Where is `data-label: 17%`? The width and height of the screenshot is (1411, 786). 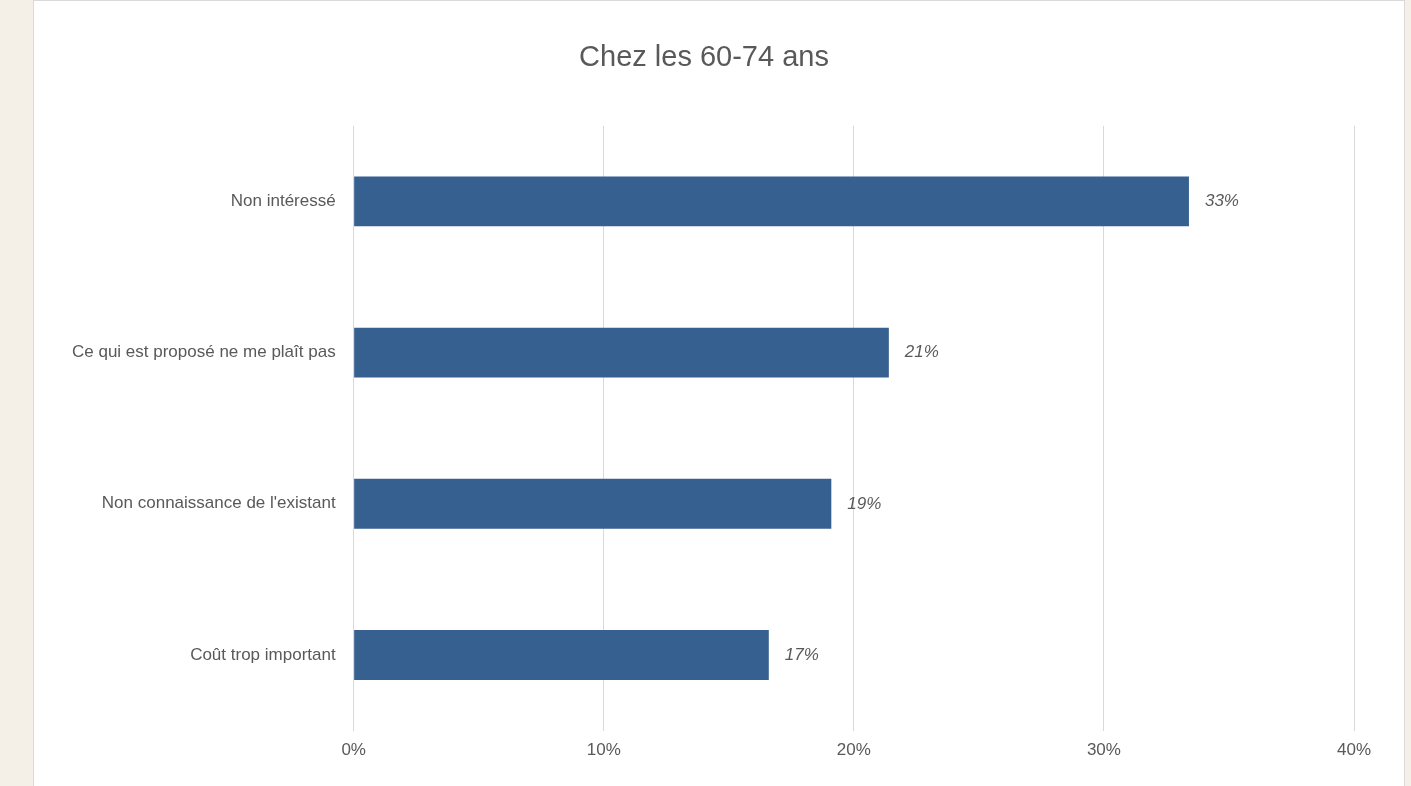 data-label: 17% is located at coordinates (801, 654).